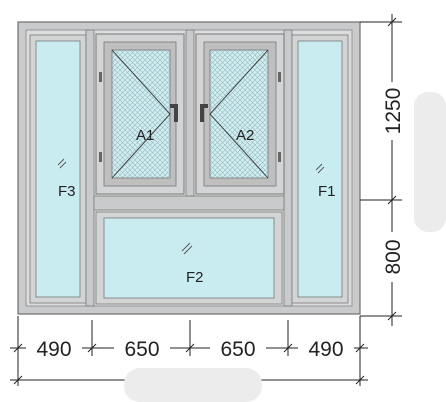 Image resolution: width=446 pixels, height=402 pixels. What do you see at coordinates (53, 349) in the screenshot?
I see `dim-bottom-1: 490` at bounding box center [53, 349].